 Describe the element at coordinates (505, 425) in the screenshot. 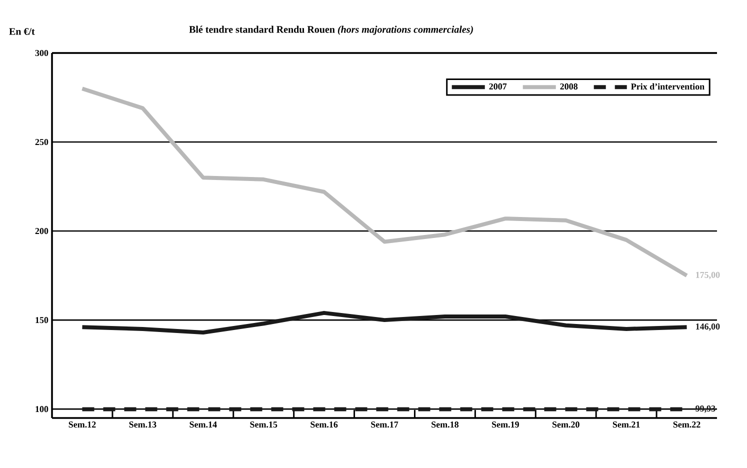

I see `x-tick-label: Sem.19` at that location.